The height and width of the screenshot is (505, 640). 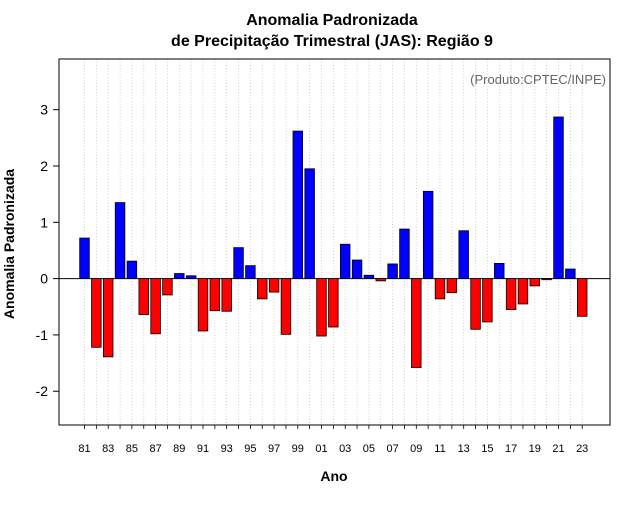 I want to click on x-tick-label-99: 99, so click(x=298, y=449).